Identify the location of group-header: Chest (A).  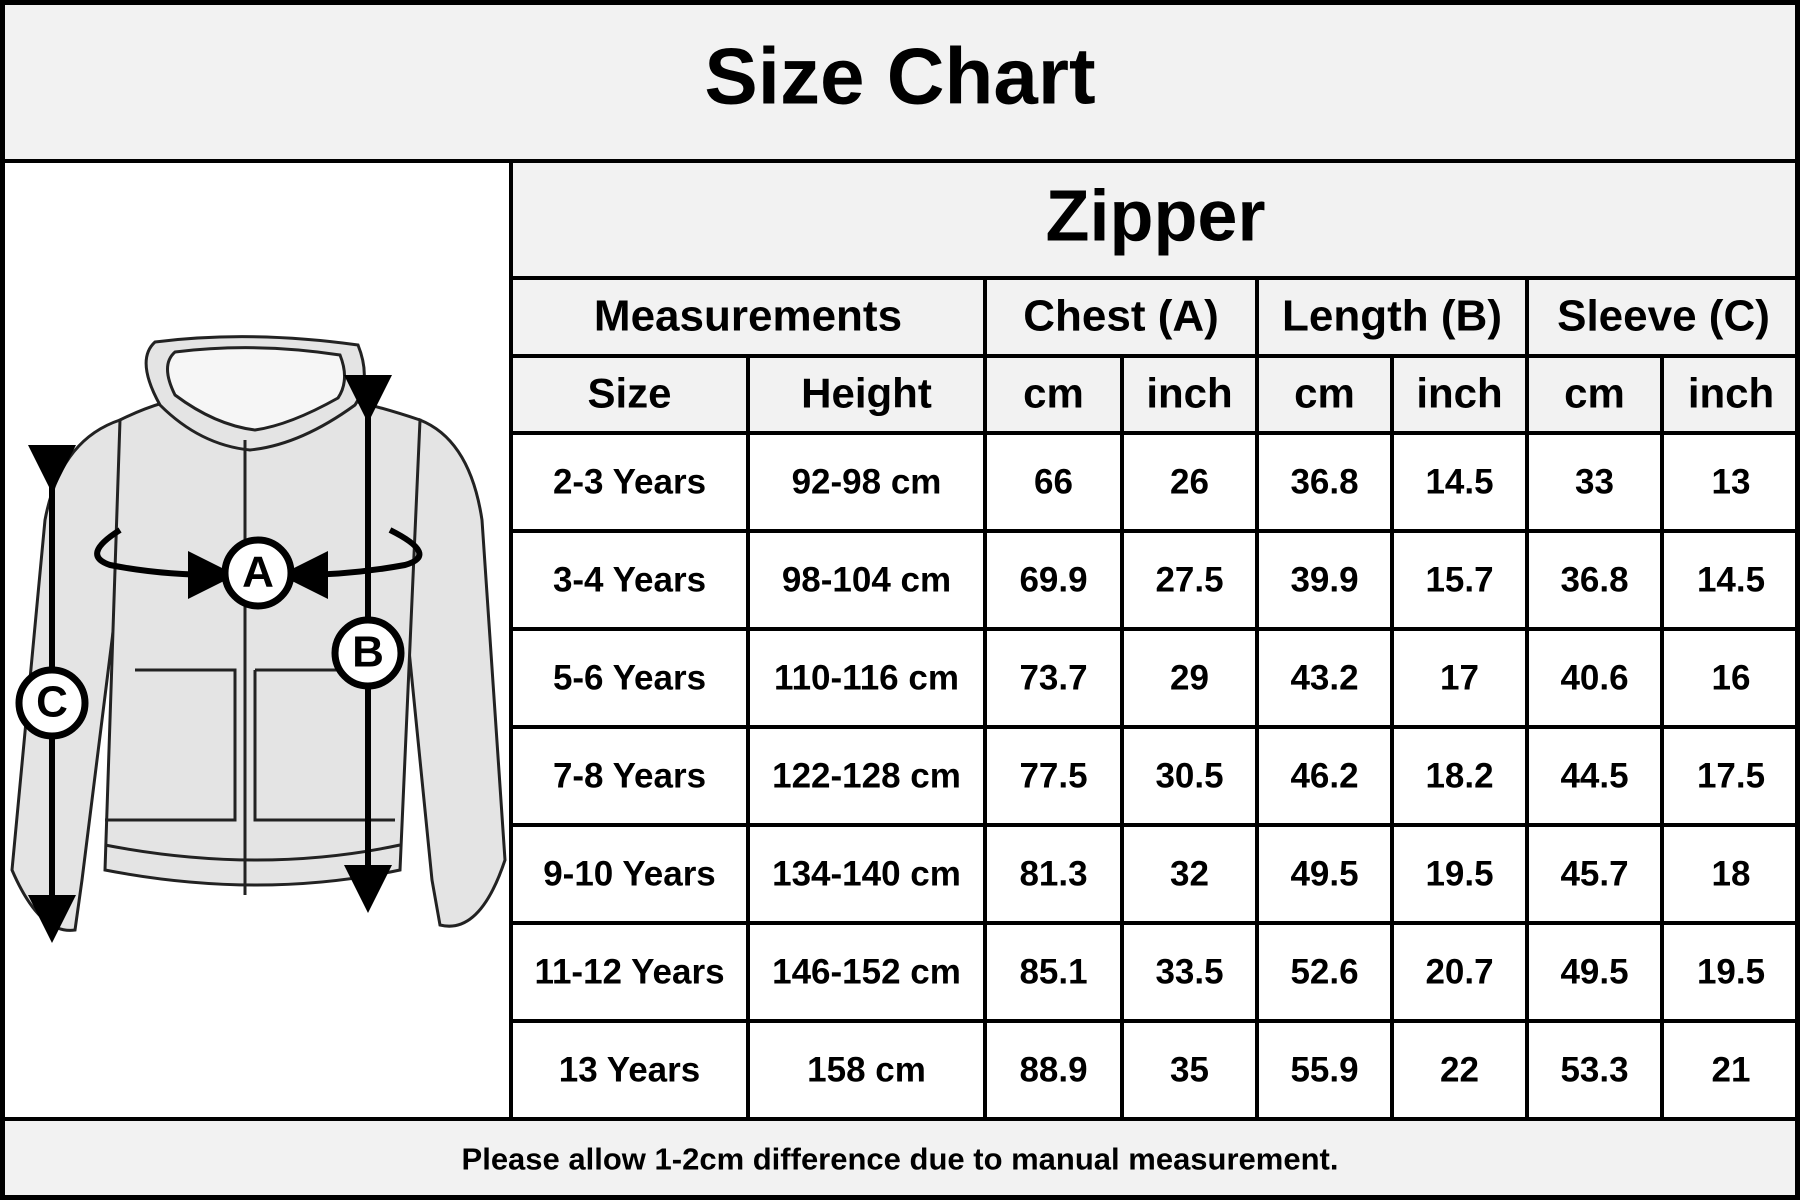
(1121, 316).